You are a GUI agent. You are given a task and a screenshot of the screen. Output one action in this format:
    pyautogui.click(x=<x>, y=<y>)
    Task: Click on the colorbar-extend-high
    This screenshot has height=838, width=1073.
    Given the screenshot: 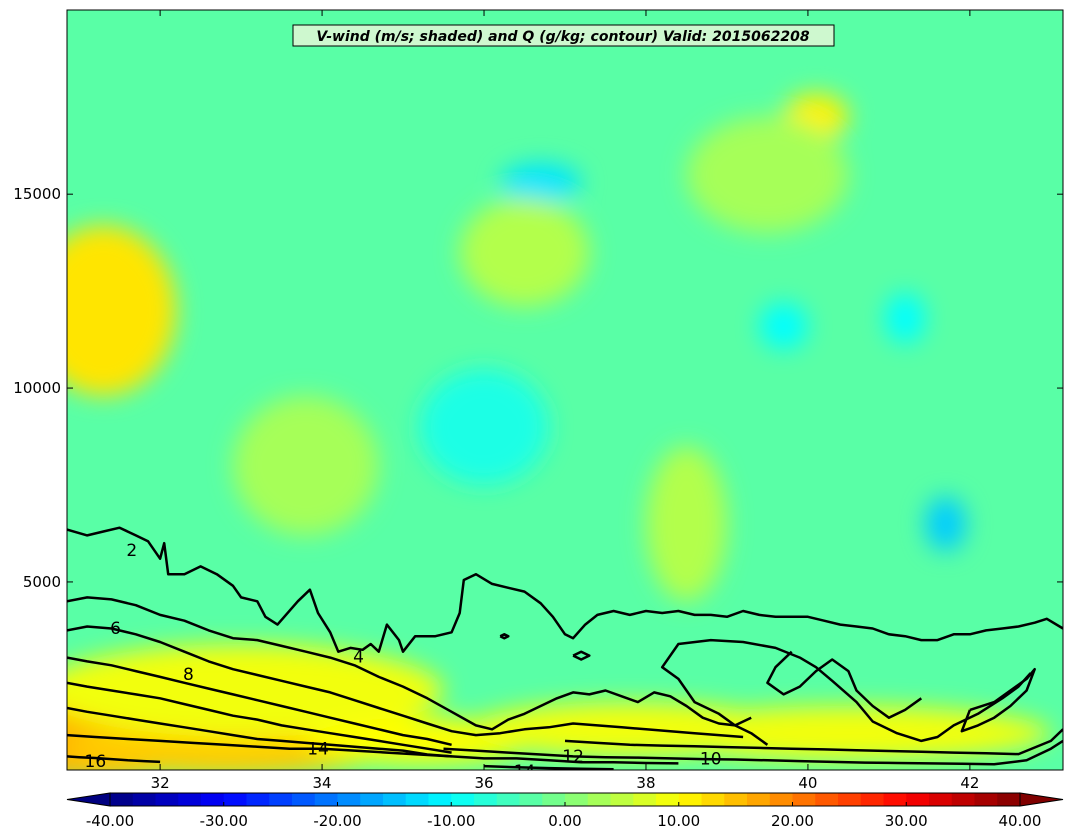 What is the action you would take?
    pyautogui.click(x=1041, y=799)
    